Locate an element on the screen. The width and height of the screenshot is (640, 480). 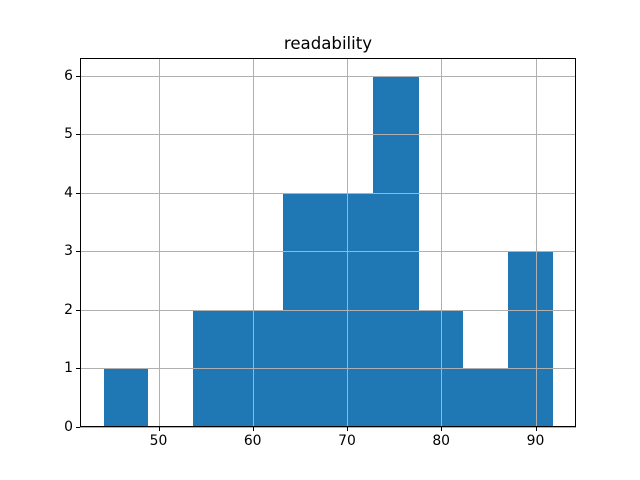
x-tick-label: 90 is located at coordinates (535, 441).